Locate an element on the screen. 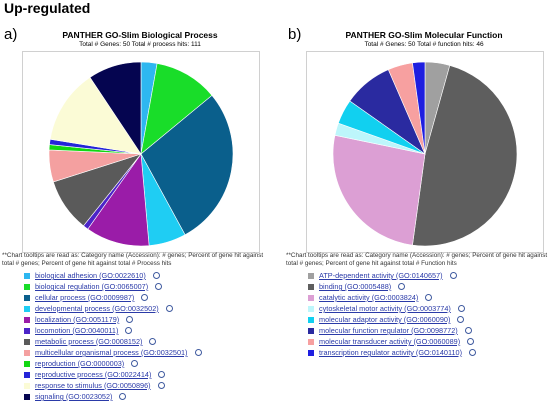 This screenshot has width=550, height=403. legend-item: locomotion (GO:0040011) is located at coordinates (113, 330).